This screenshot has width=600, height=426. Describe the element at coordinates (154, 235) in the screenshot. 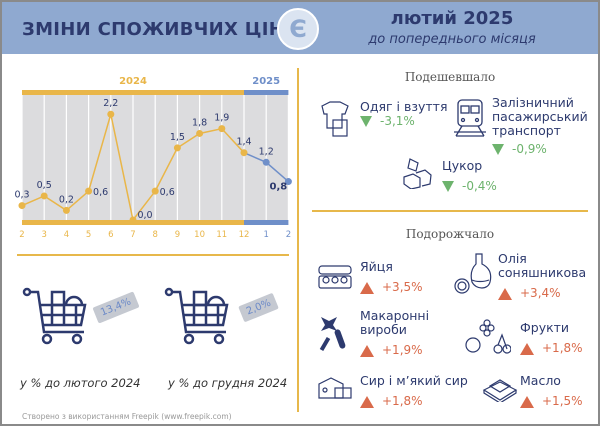

I see `x-tick-label: 8` at that location.